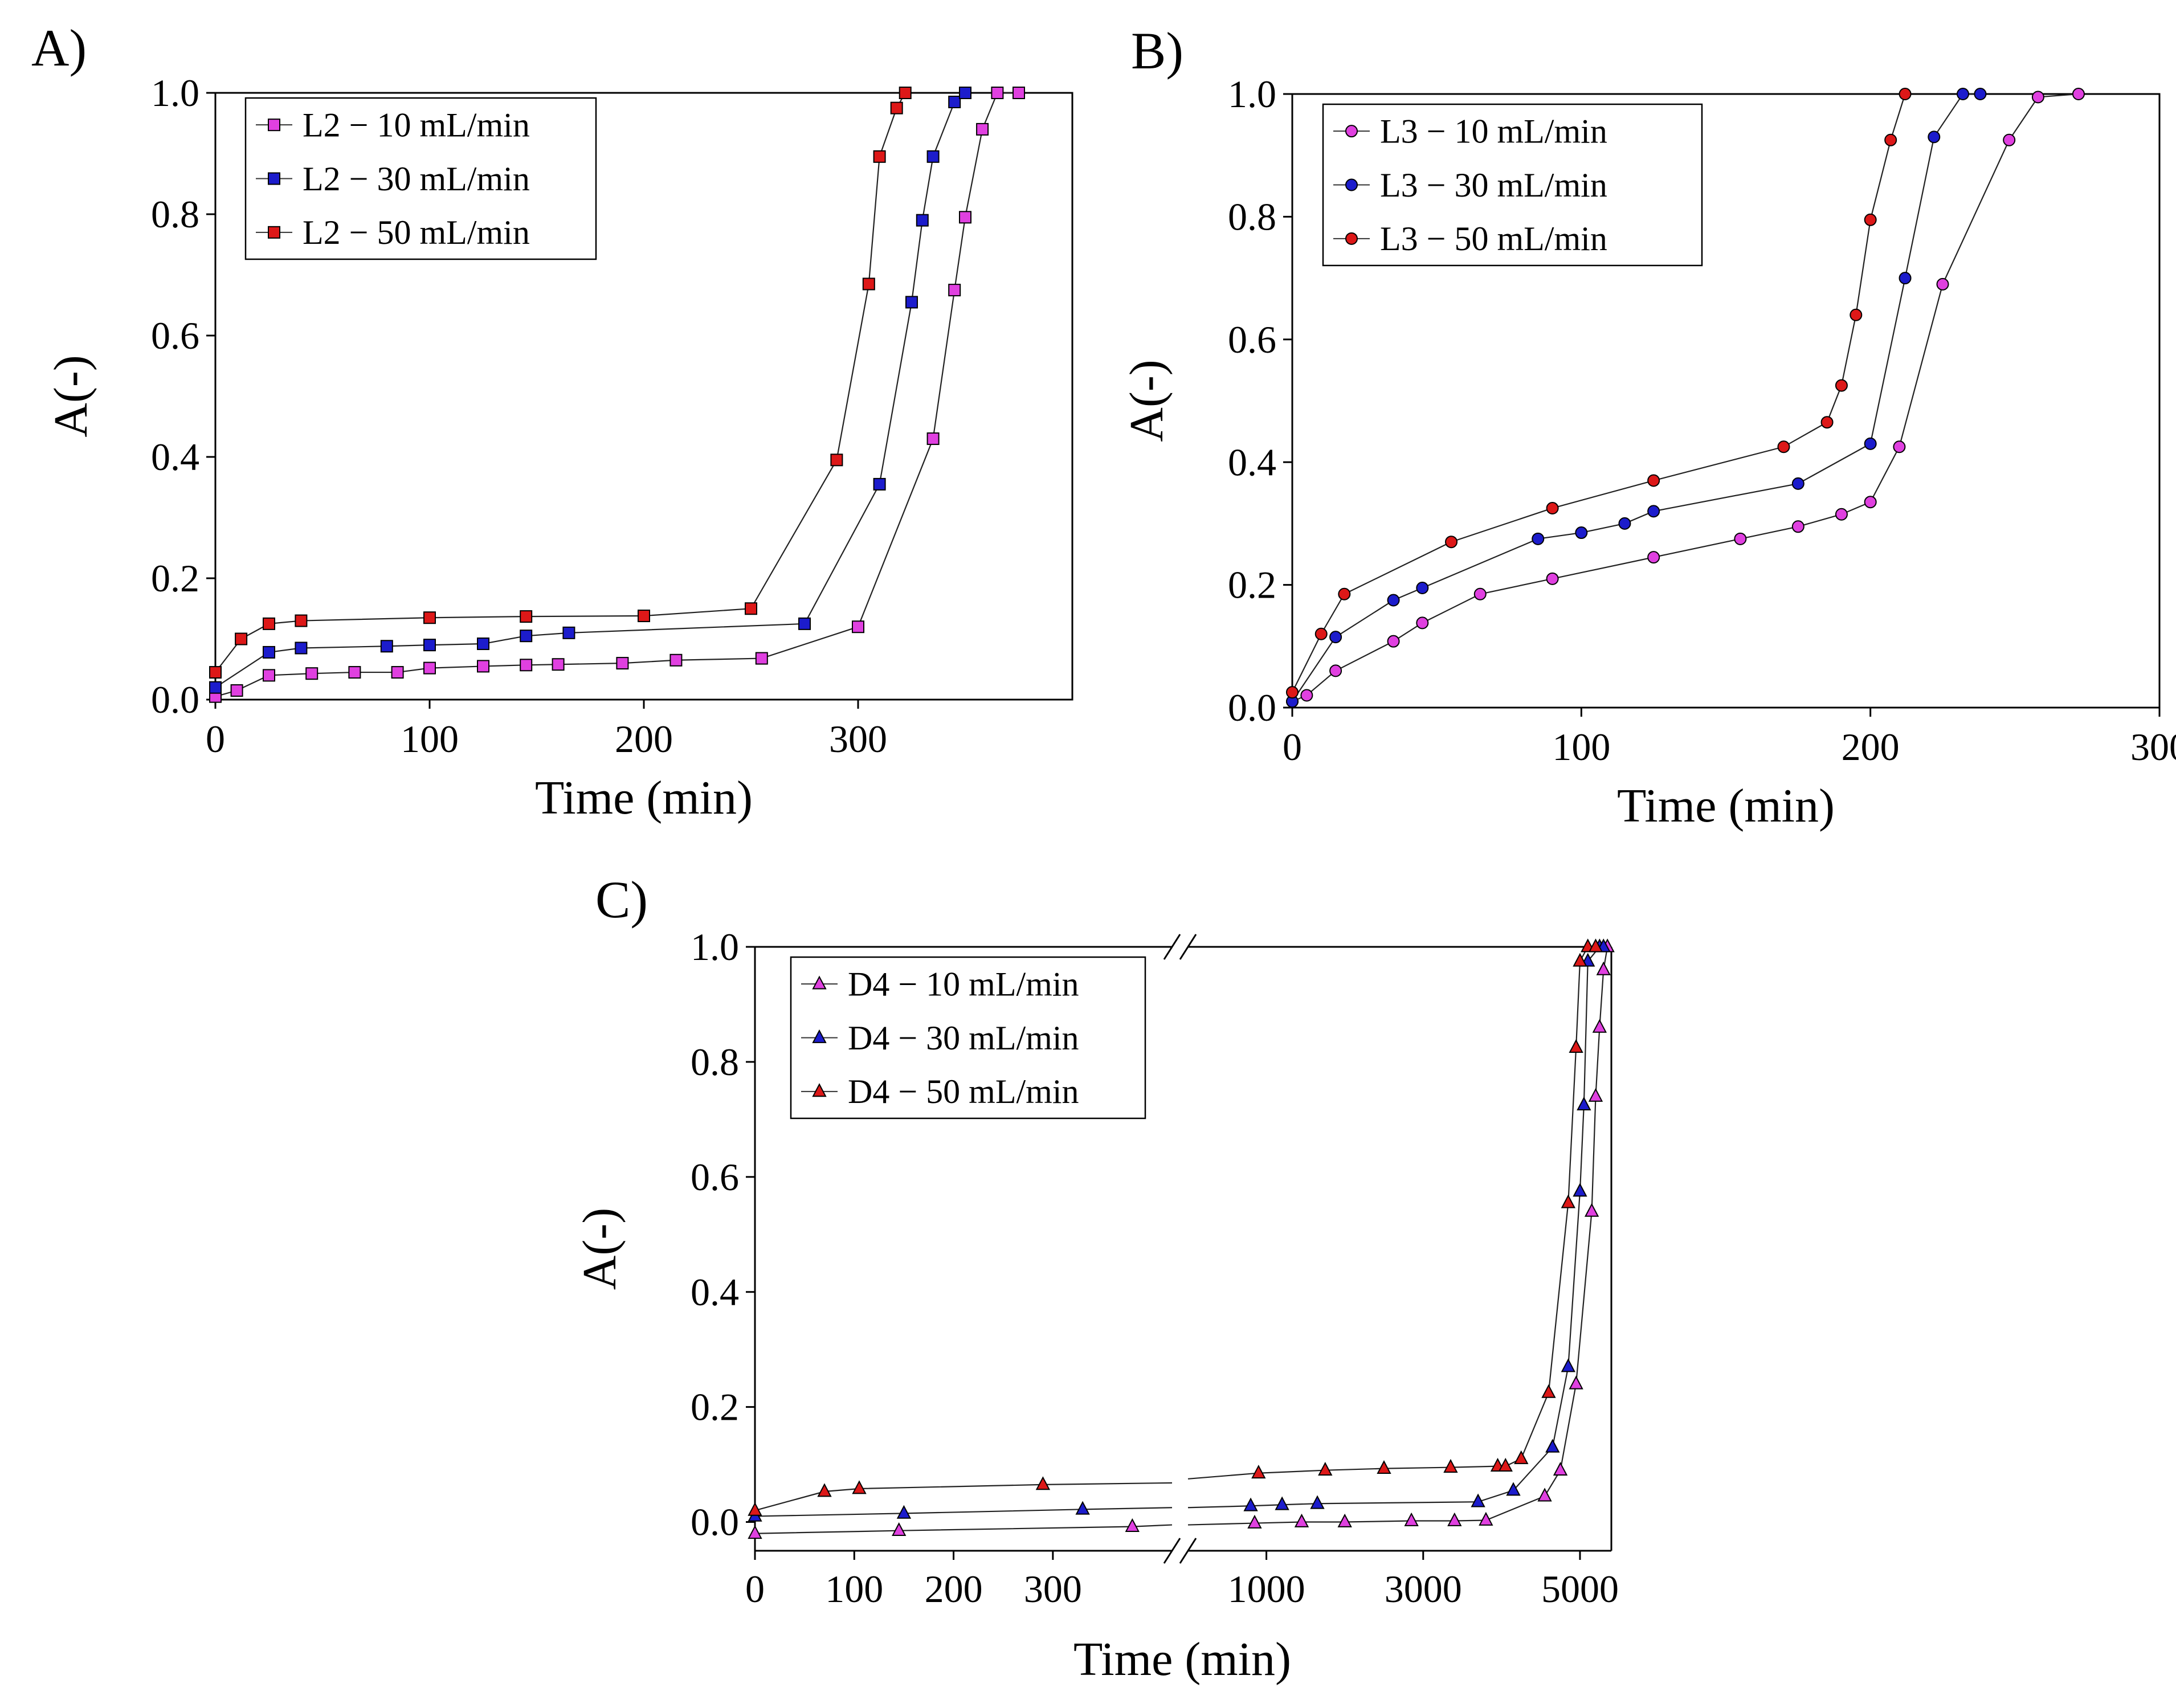 The height and width of the screenshot is (1708, 2176). I want to click on y-tick-label: 0.2, so click(175, 578).